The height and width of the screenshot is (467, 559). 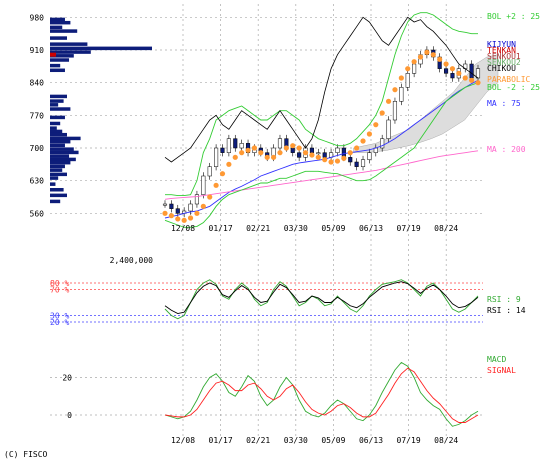 What do you see at coordinates (101, 110) in the screenshot?
I see `volume-profile-layer` at bounding box center [101, 110].